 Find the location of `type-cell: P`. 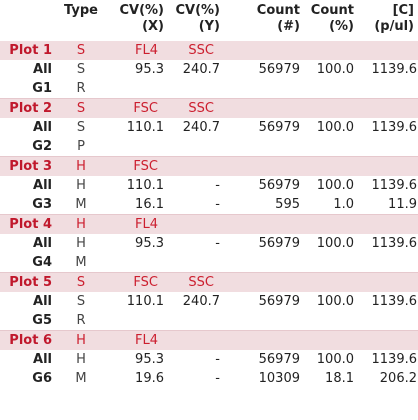

type-cell: P is located at coordinates (81, 146).